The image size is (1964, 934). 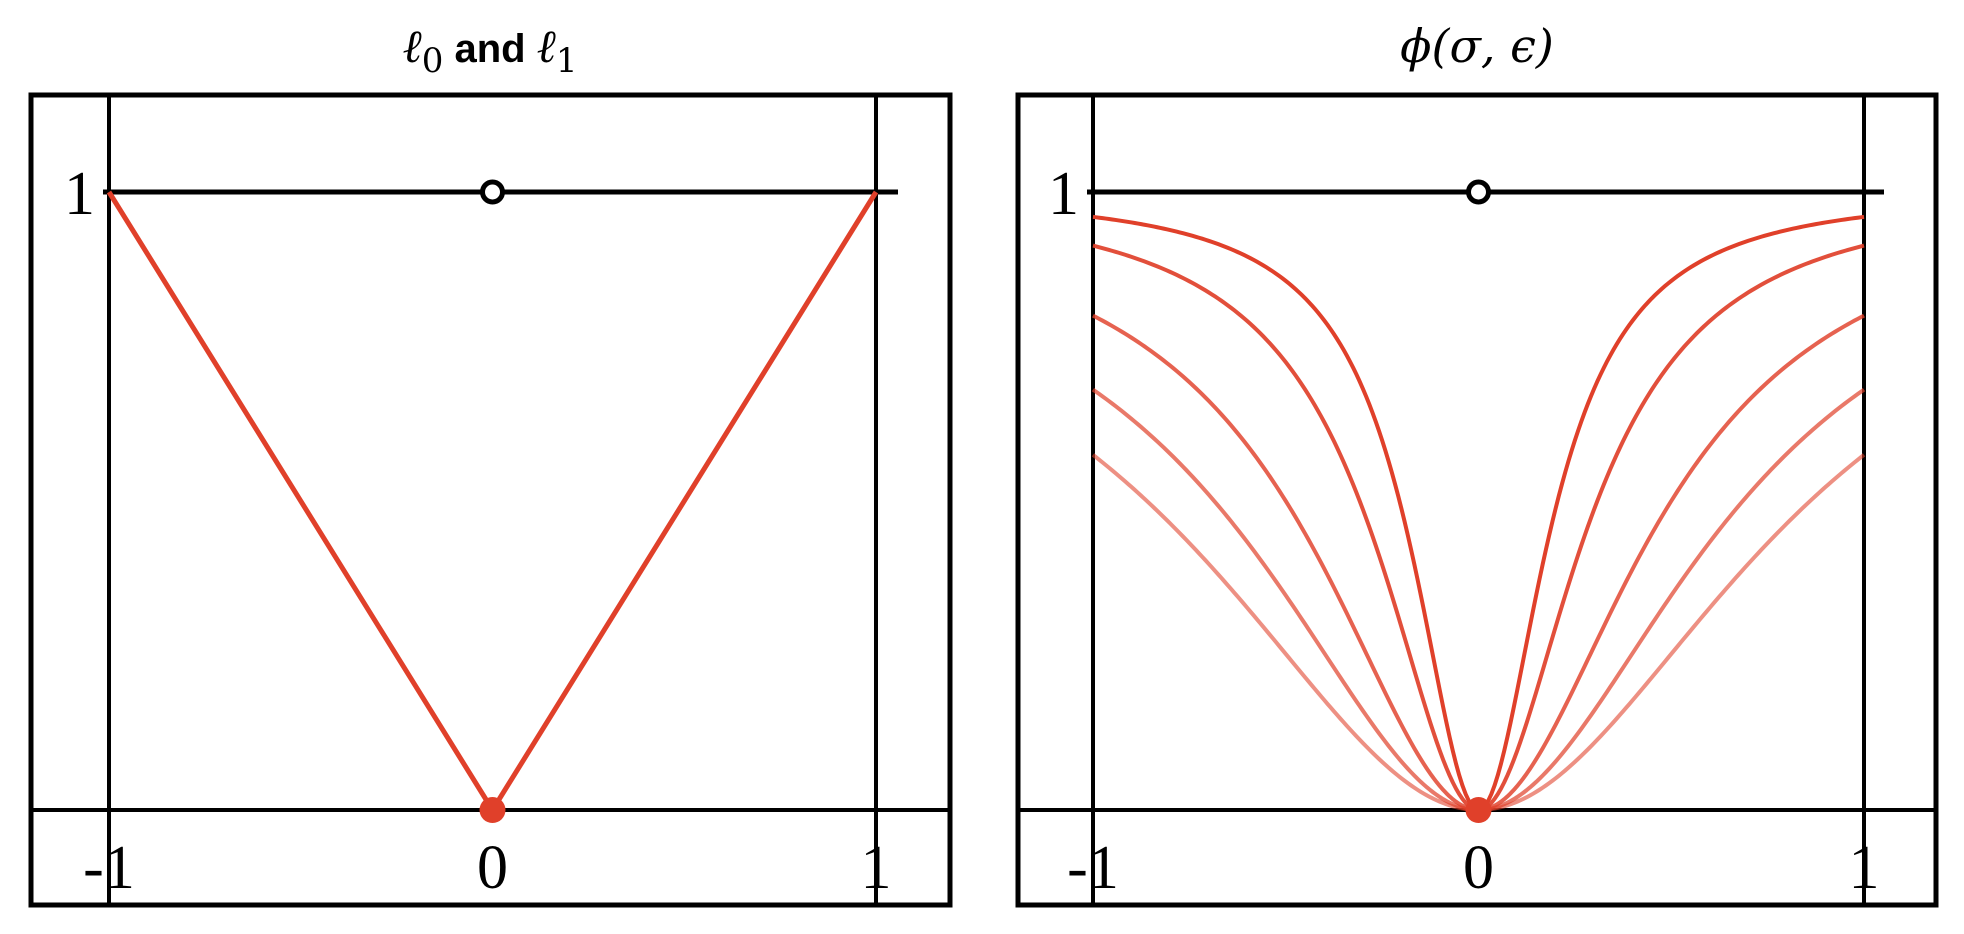 What do you see at coordinates (1477, 46) in the screenshot?
I see `chart-title: ϕ(σ, ϵ)` at bounding box center [1477, 46].